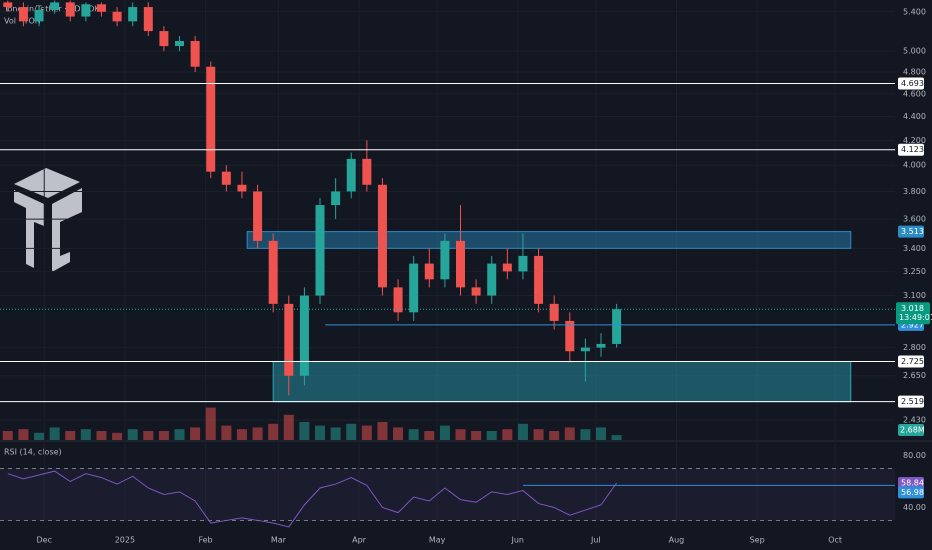 This screenshot has width=932, height=550. What do you see at coordinates (914, 347) in the screenshot?
I see `y-tick-label: 2.800` at bounding box center [914, 347].